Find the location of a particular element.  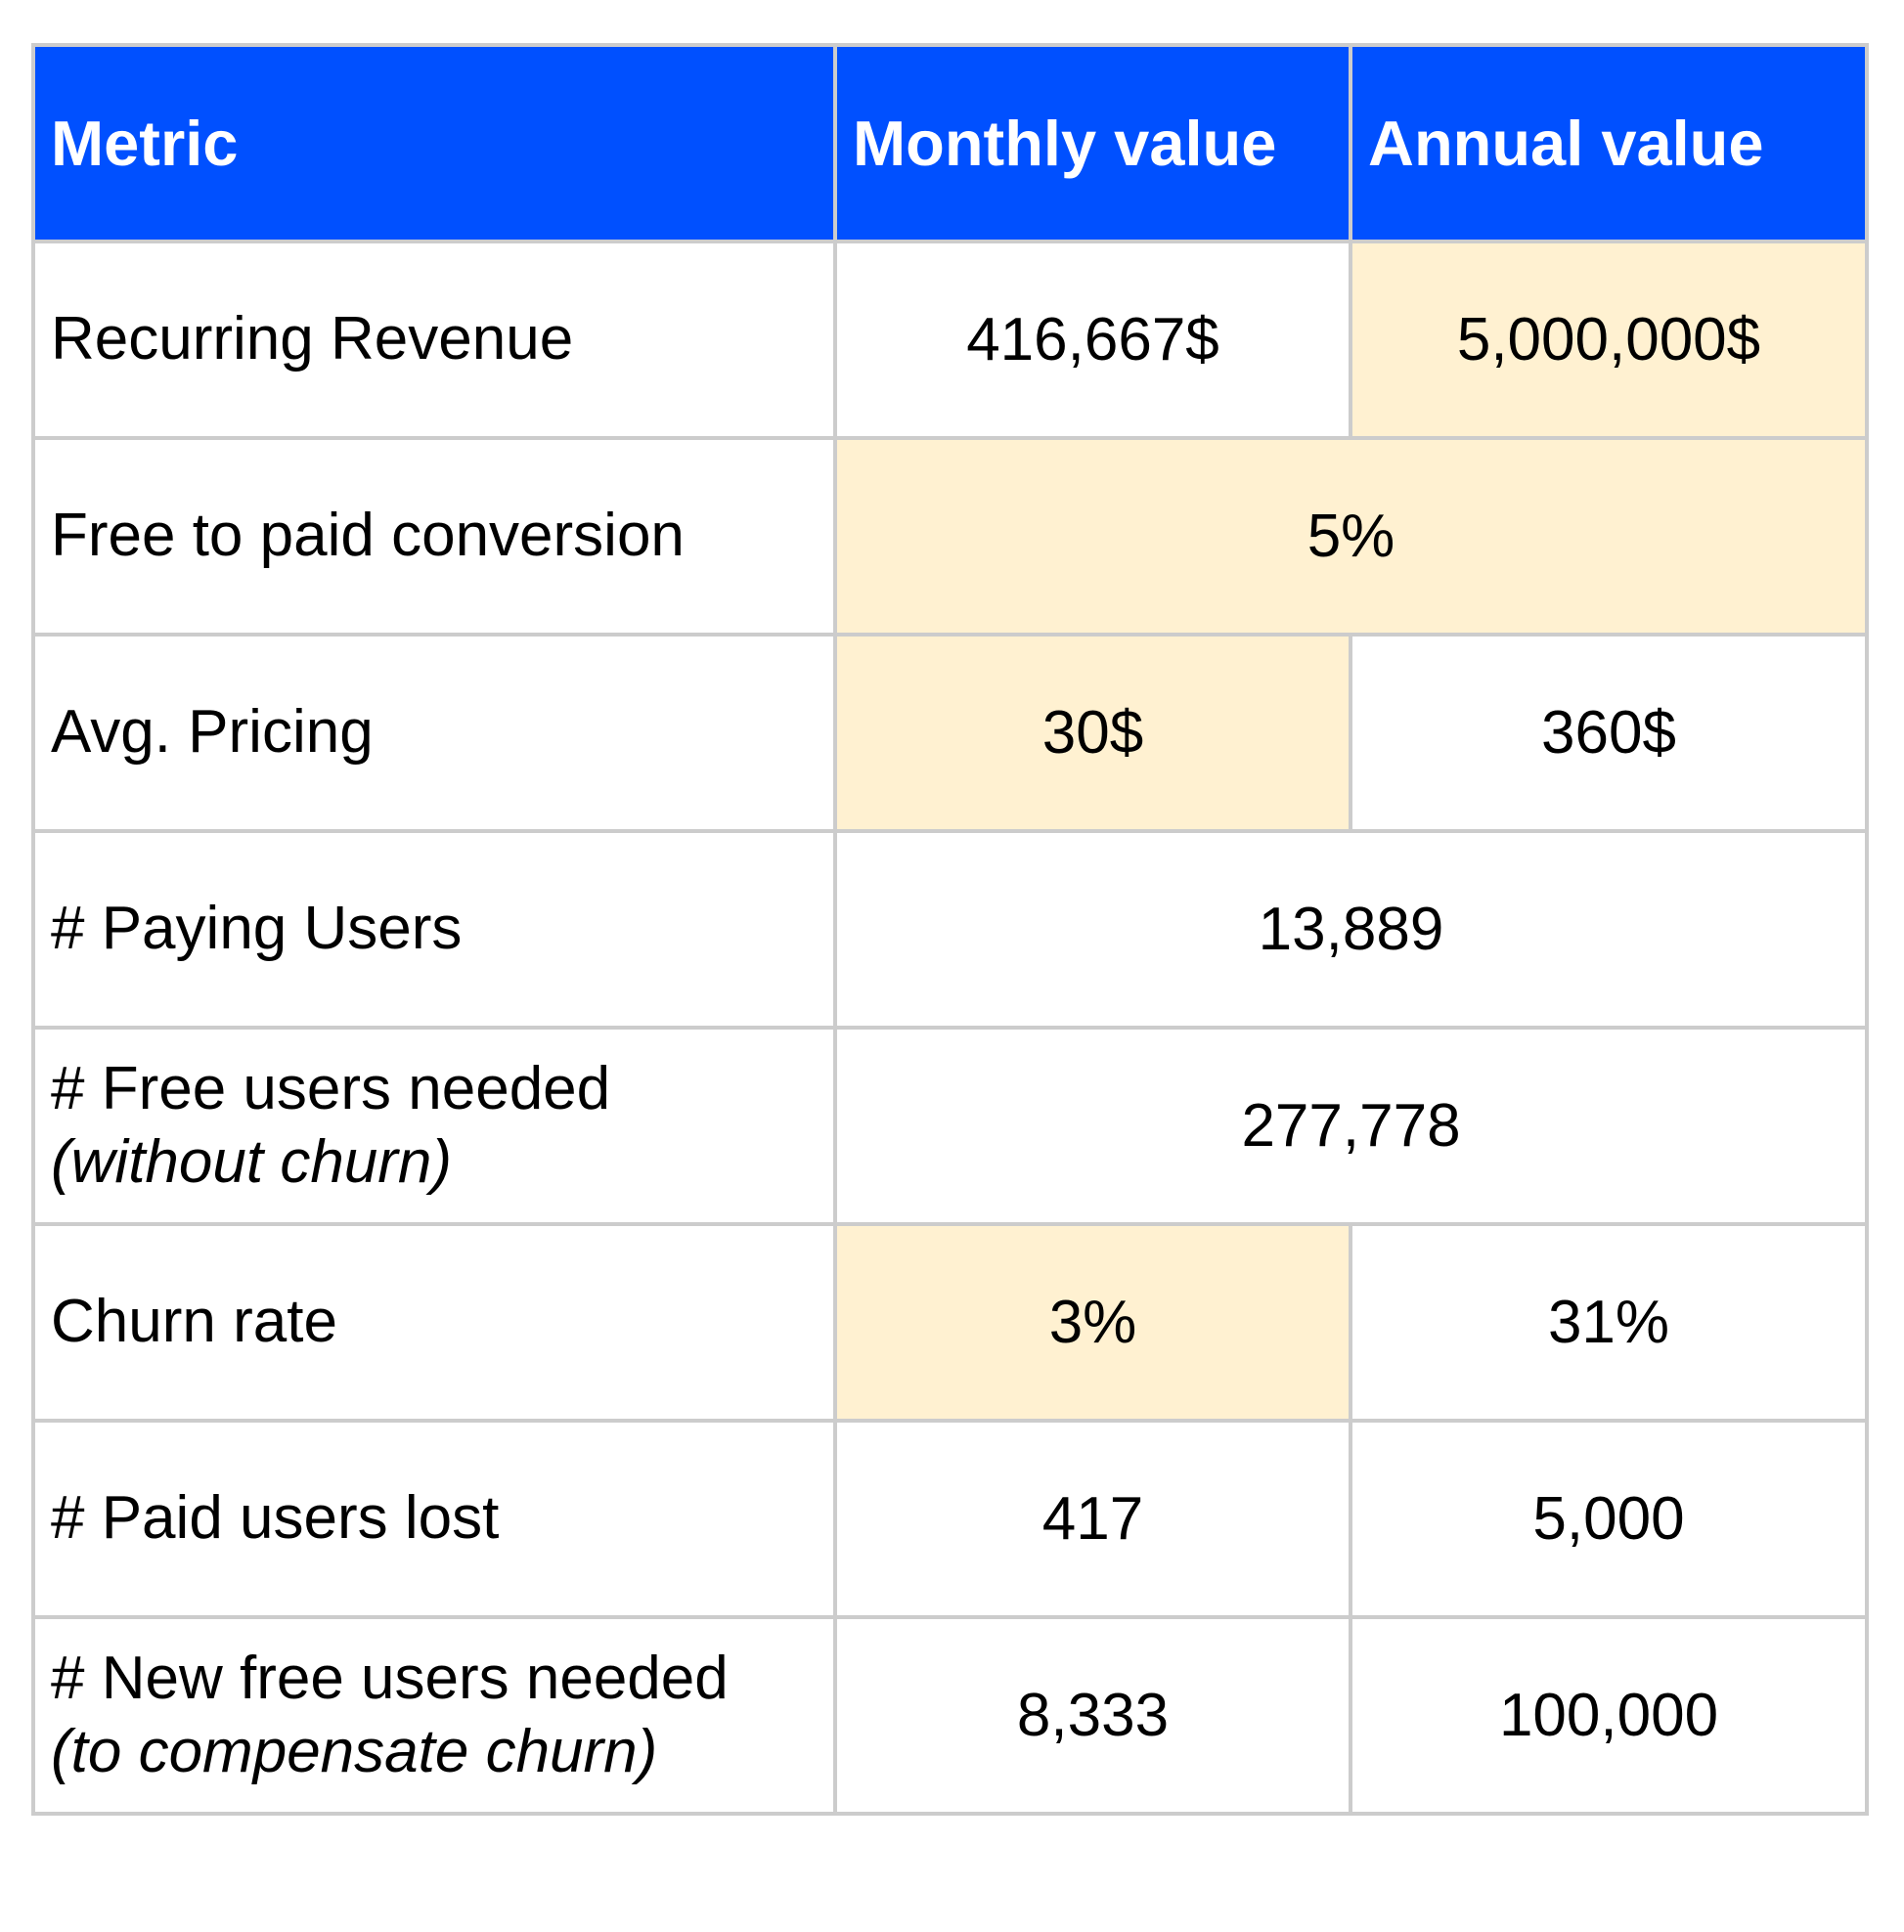

table-row: Recurring Revenue 416,667$ 5,000,000$ is located at coordinates (950, 340).